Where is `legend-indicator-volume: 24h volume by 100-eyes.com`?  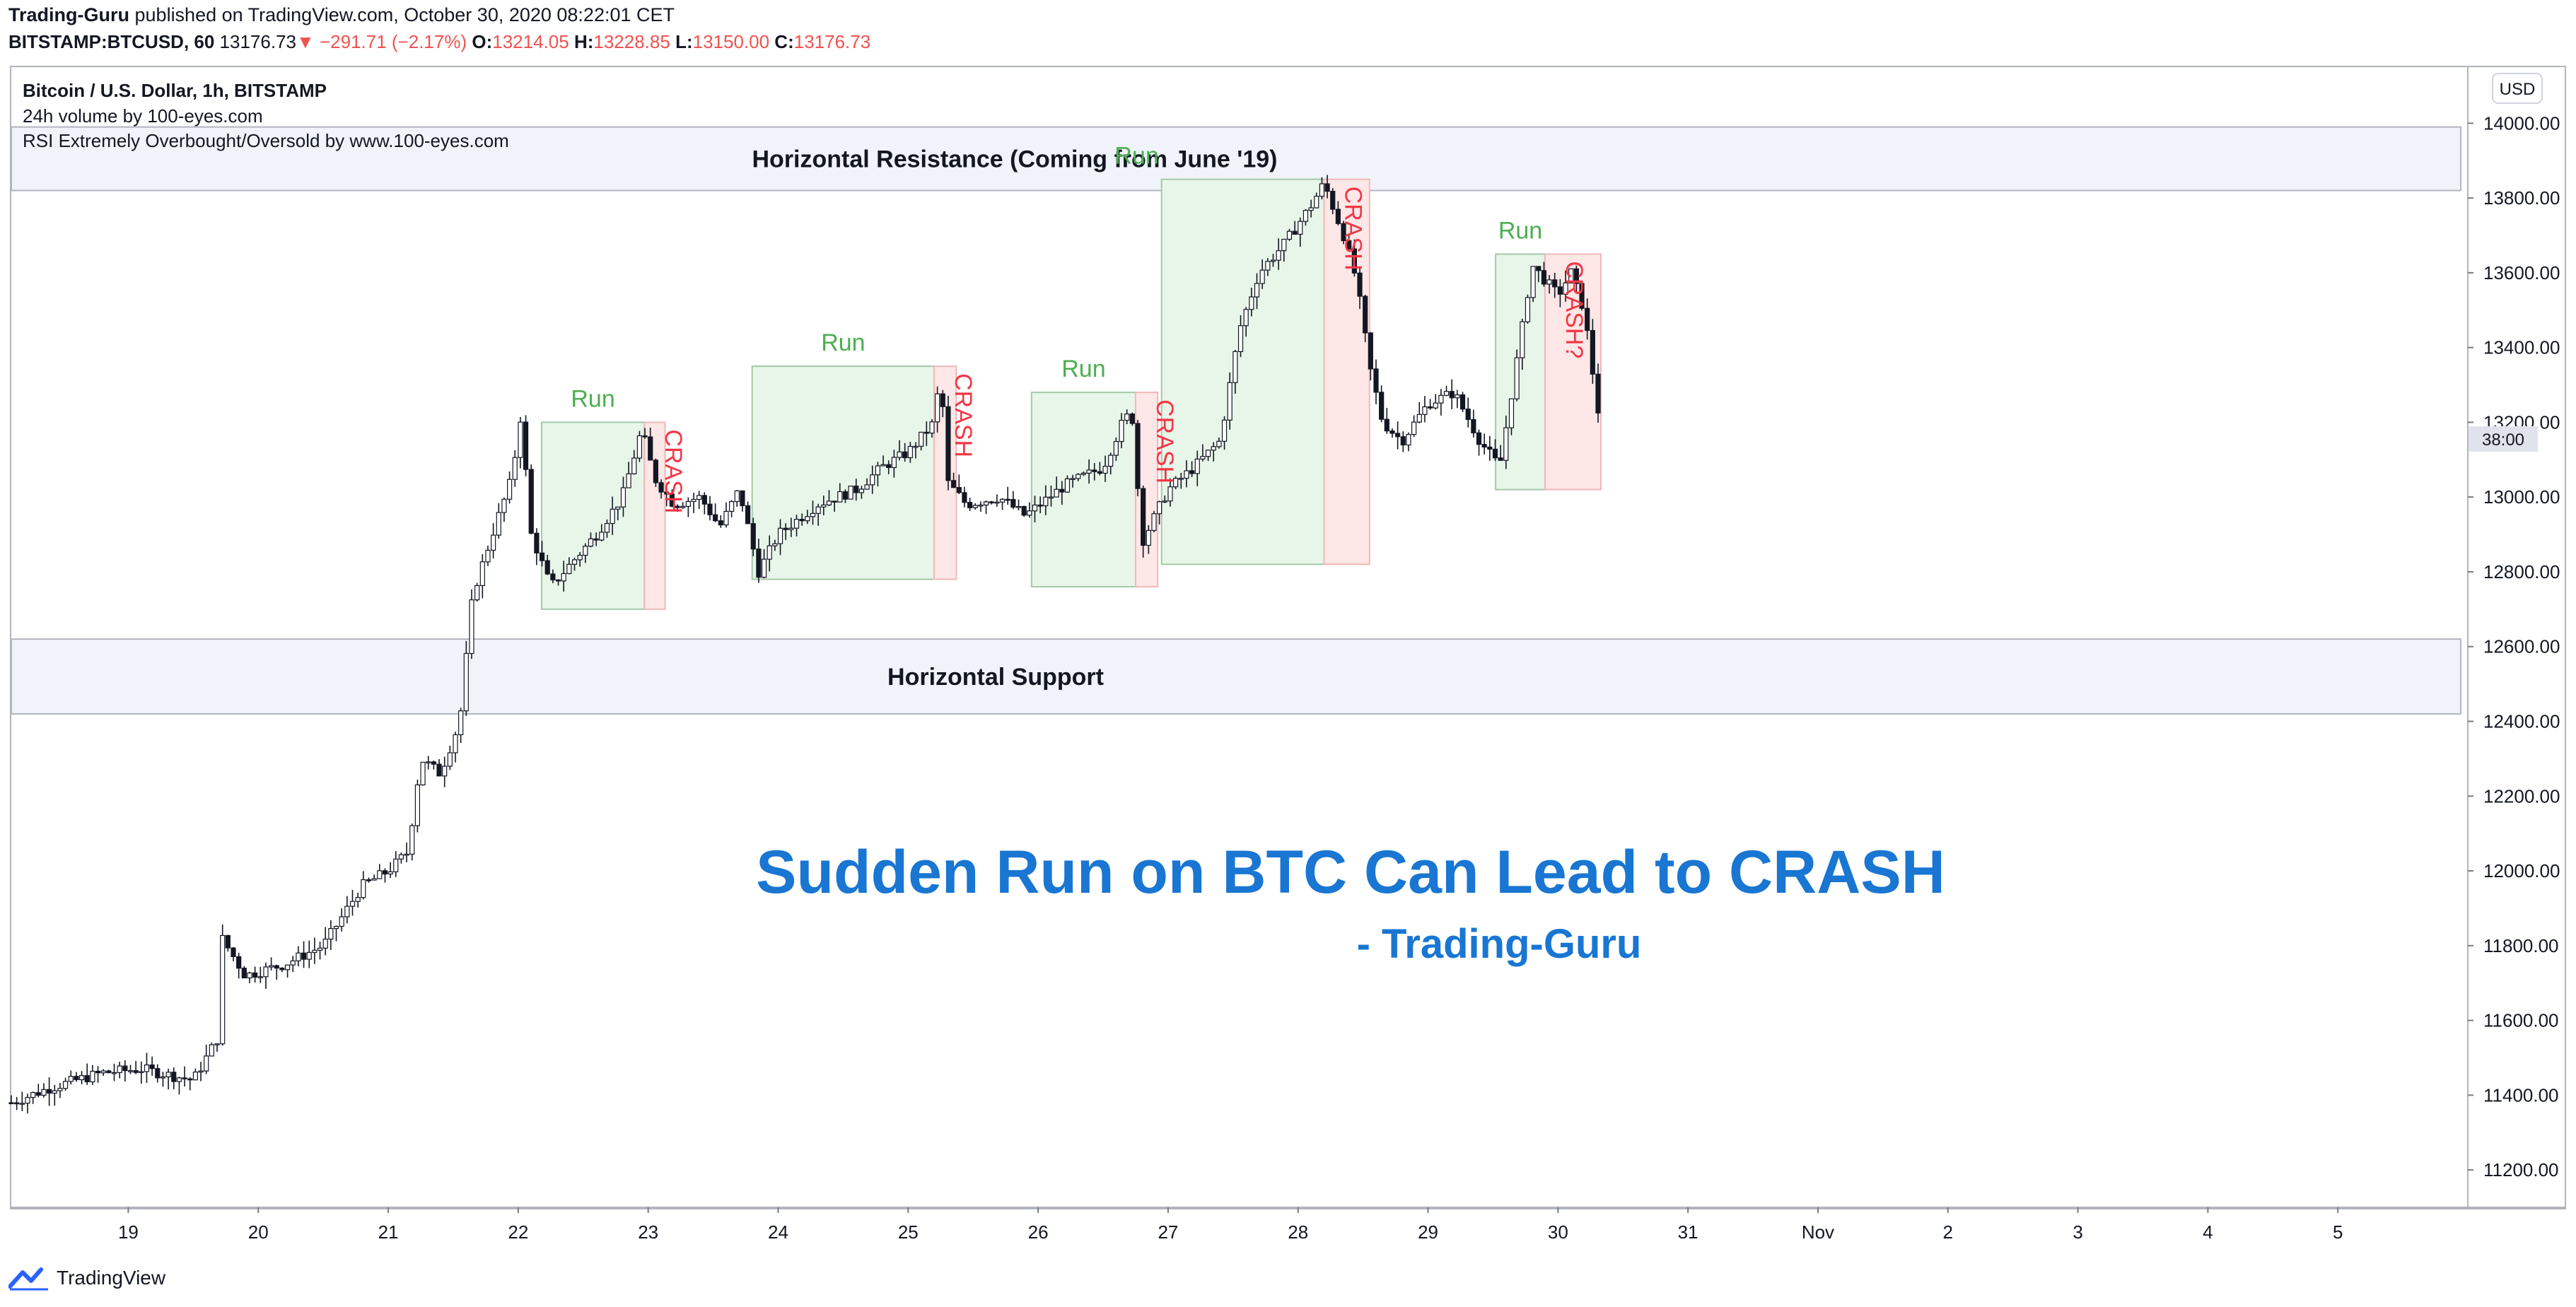
legend-indicator-volume: 24h volume by 100-eyes.com is located at coordinates (143, 116).